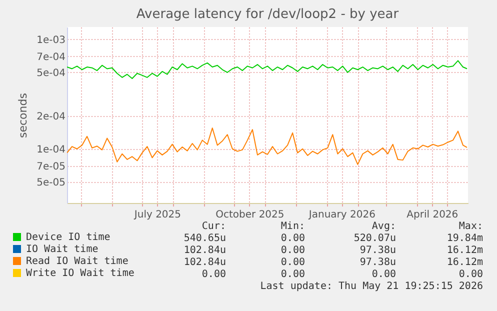  Describe the element at coordinates (371, 287) in the screenshot. I see `text: Last update: Thu May 21 19:25:15 2026` at that location.